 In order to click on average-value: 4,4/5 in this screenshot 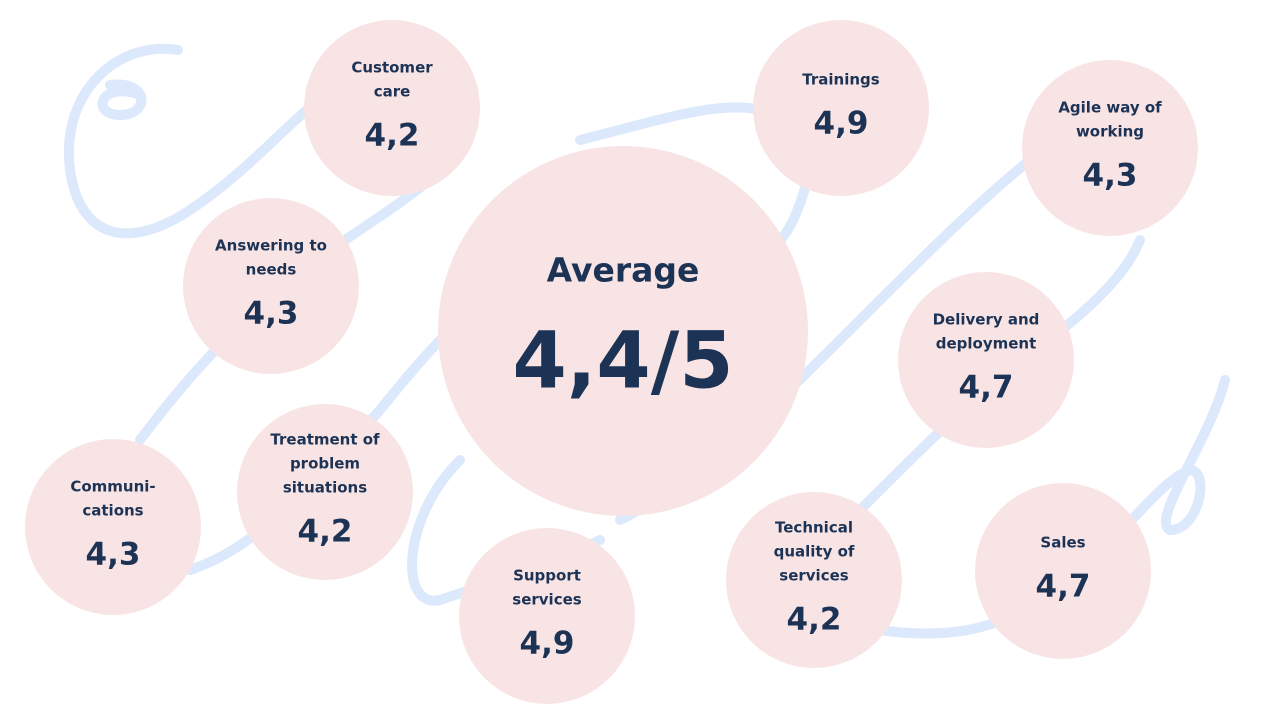, I will do `click(623, 361)`.